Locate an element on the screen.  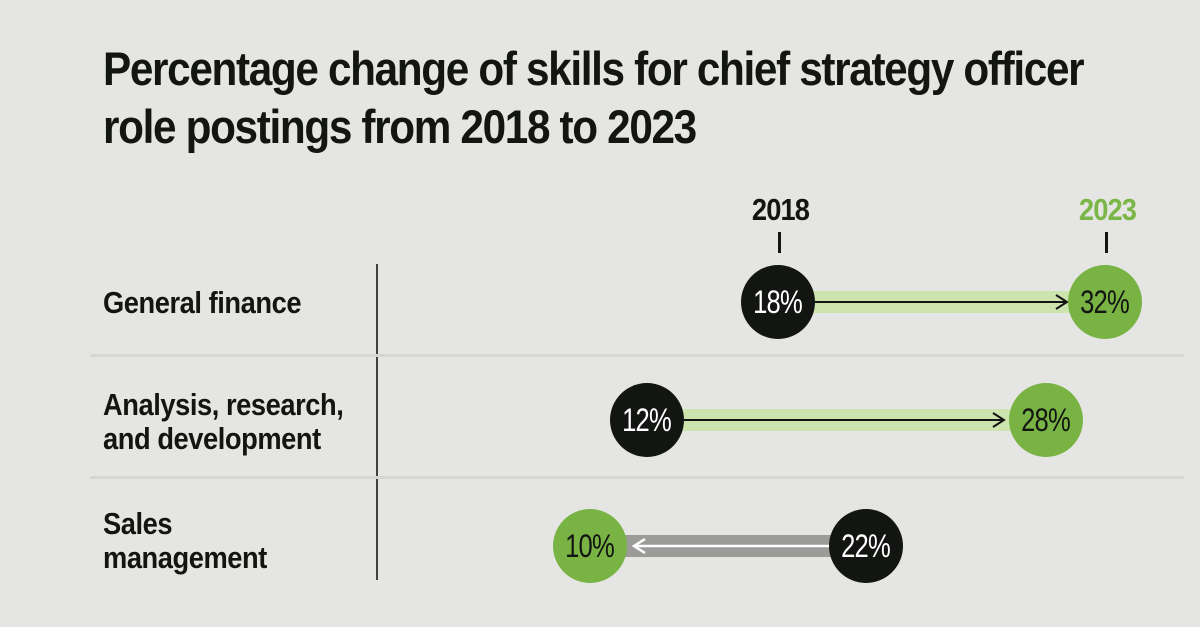
value-bubble-2018: 22% is located at coordinates (866, 546).